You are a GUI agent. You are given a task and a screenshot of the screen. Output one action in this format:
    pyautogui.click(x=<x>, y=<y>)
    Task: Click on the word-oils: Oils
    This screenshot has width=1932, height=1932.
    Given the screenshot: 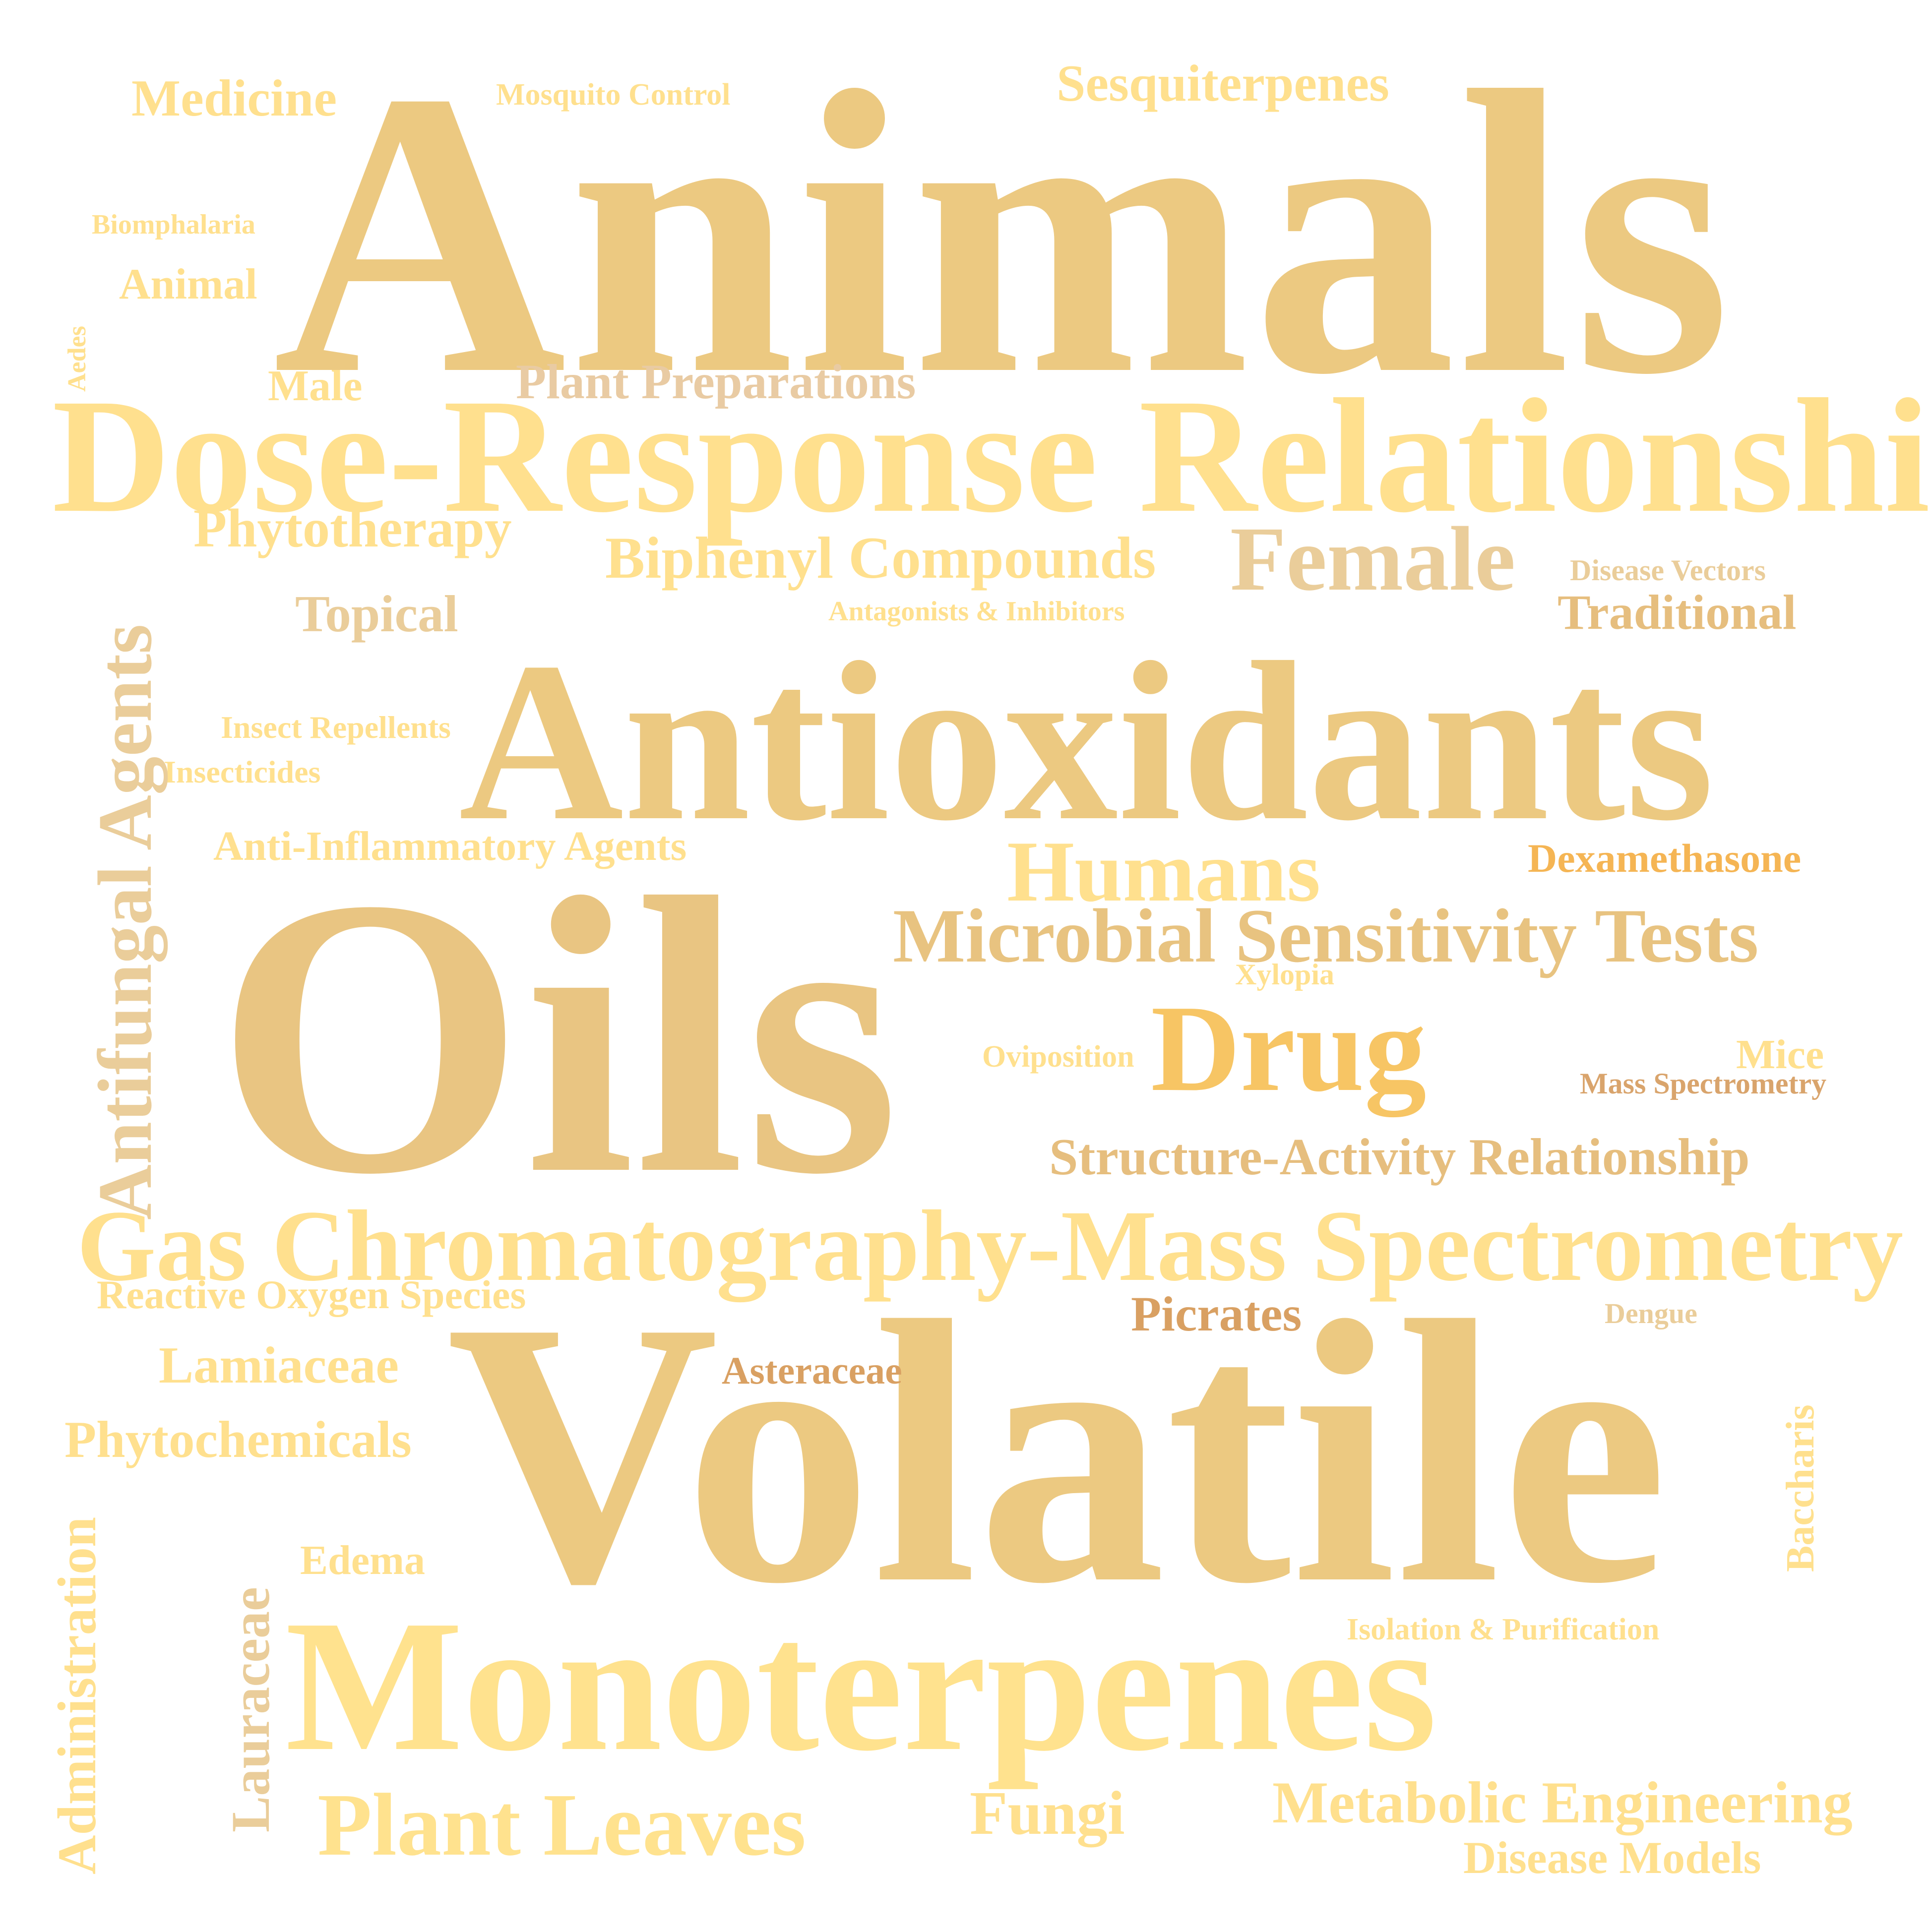 What is the action you would take?
    pyautogui.click(x=558, y=1036)
    